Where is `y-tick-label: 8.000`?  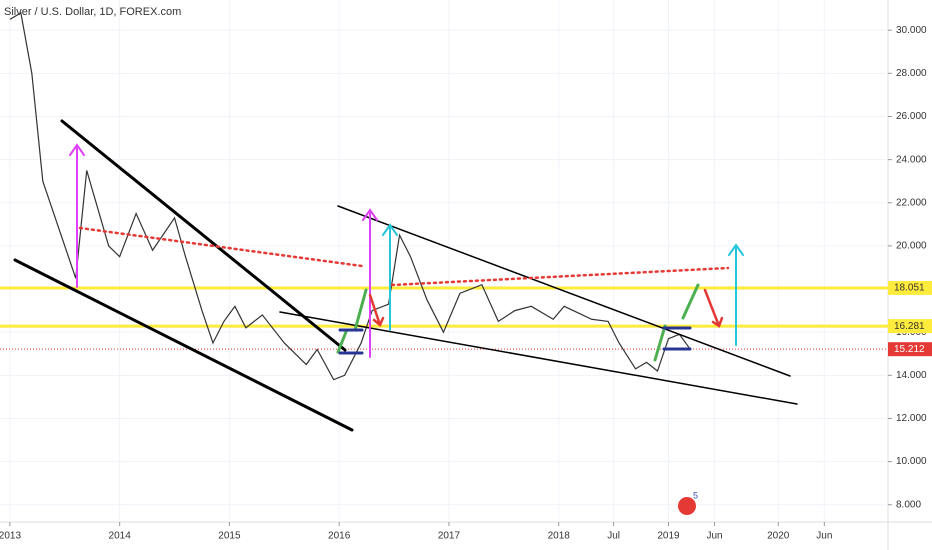 y-tick-label: 8.000 is located at coordinates (908, 504).